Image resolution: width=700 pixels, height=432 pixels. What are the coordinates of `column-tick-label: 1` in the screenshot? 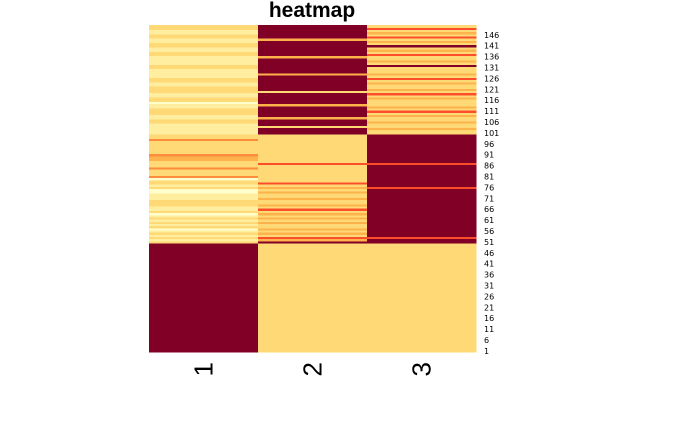 It's located at (204, 369).